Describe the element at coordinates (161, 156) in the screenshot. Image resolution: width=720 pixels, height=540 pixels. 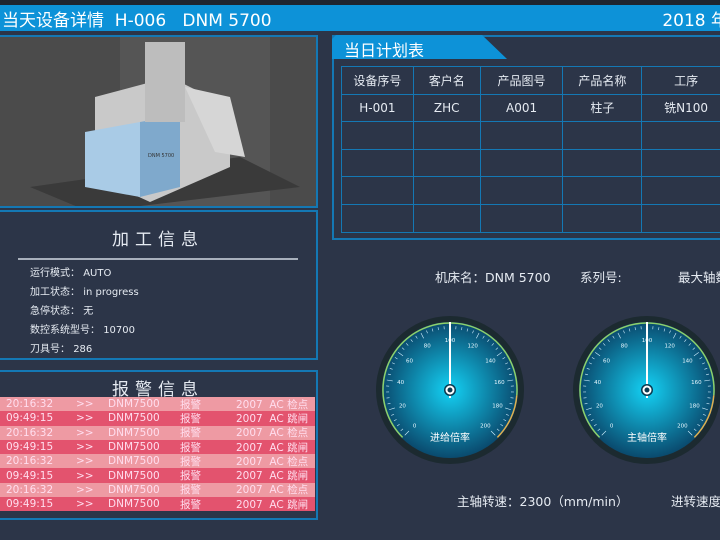
I see `svg-text: DNM 5700` at that location.